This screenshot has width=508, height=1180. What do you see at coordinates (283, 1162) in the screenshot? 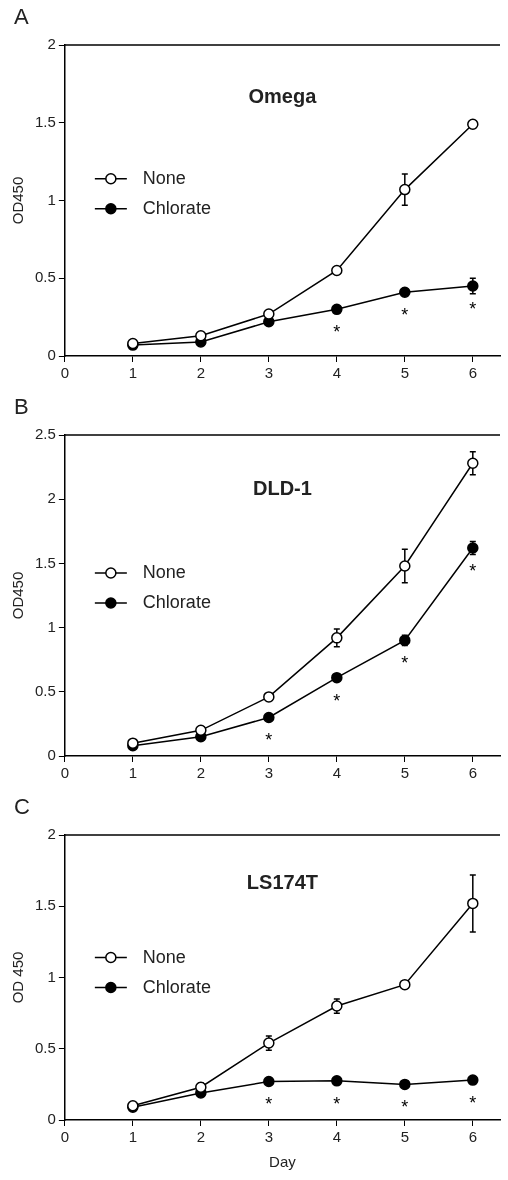
I see `x-axis-title: Day` at bounding box center [283, 1162].